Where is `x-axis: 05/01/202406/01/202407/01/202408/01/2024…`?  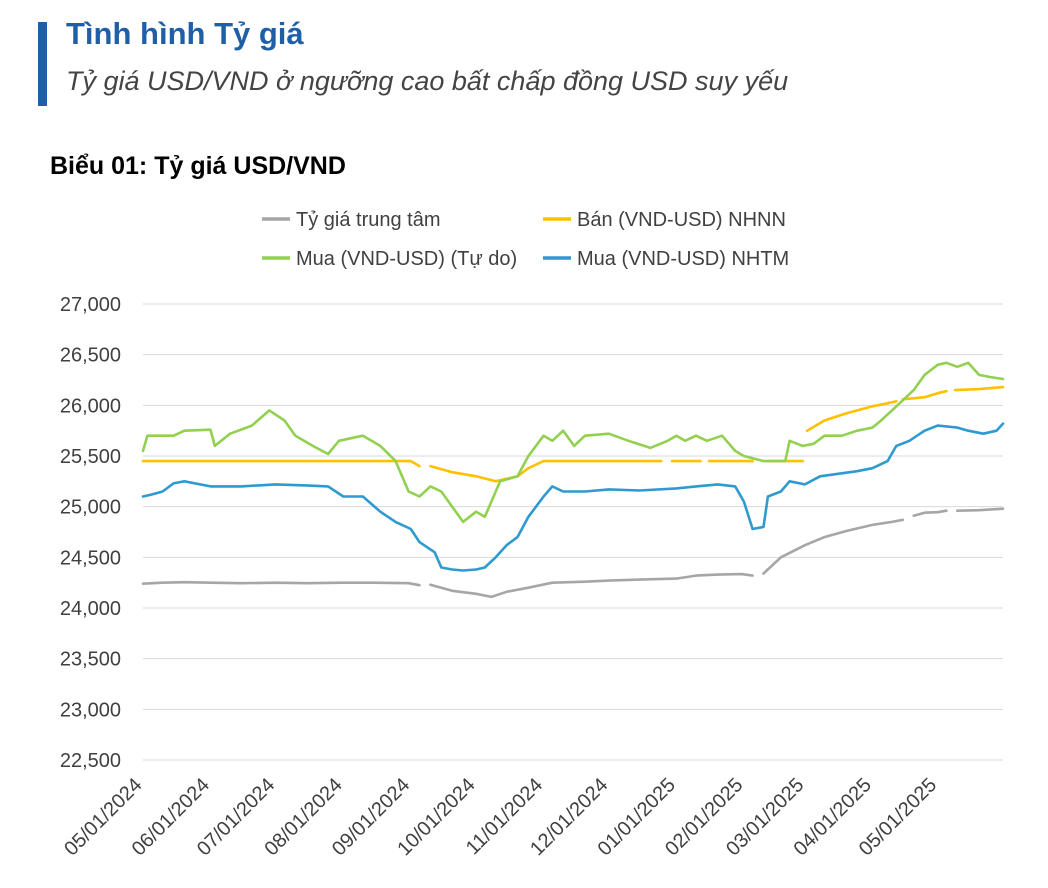
x-axis: 05/01/202406/01/202407/01/202408/01/2024… is located at coordinates (500, 817).